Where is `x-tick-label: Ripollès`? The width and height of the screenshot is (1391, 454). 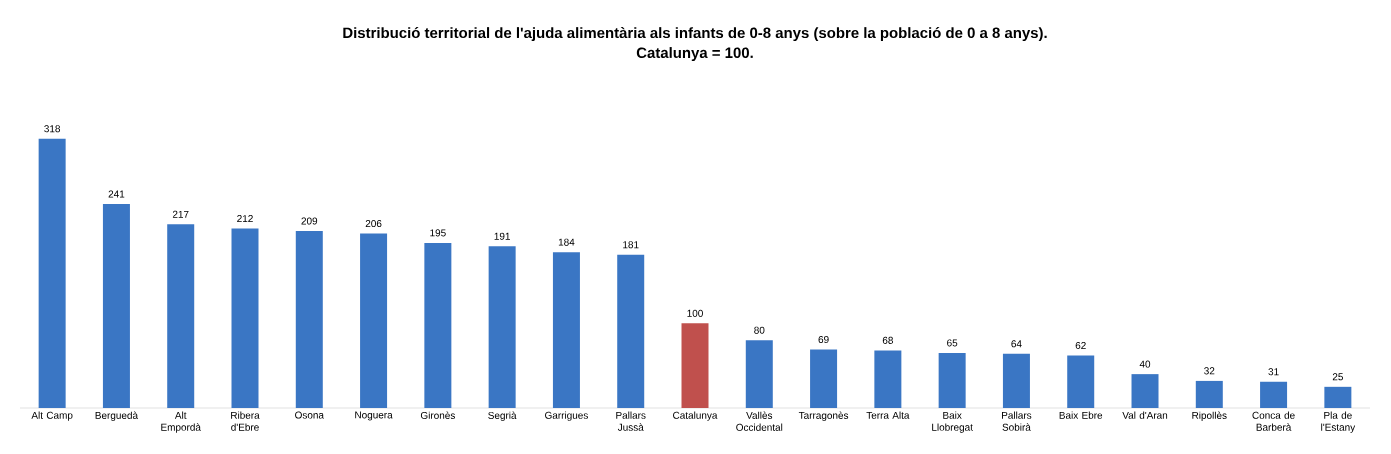 x-tick-label: Ripollès is located at coordinates (1209, 416).